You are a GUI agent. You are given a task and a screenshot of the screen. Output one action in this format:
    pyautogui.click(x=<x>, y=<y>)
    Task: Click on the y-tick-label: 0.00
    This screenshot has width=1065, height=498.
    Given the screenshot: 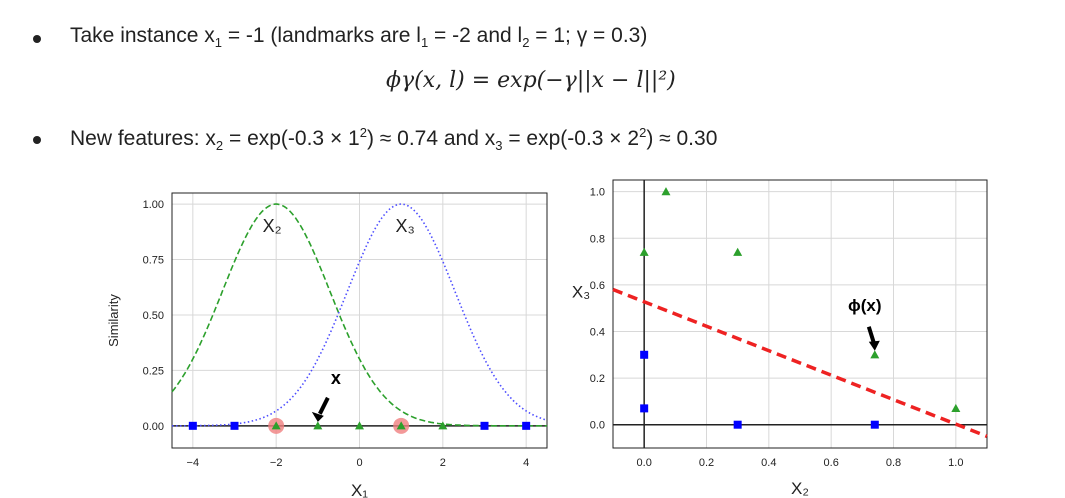 What is the action you would take?
    pyautogui.click(x=153, y=427)
    